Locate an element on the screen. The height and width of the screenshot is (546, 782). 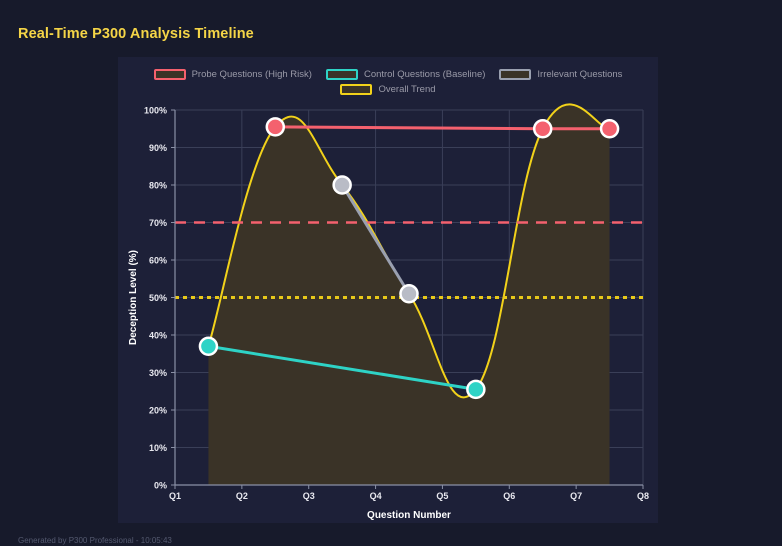
x-tick-label: Q1 is located at coordinates (175, 496).